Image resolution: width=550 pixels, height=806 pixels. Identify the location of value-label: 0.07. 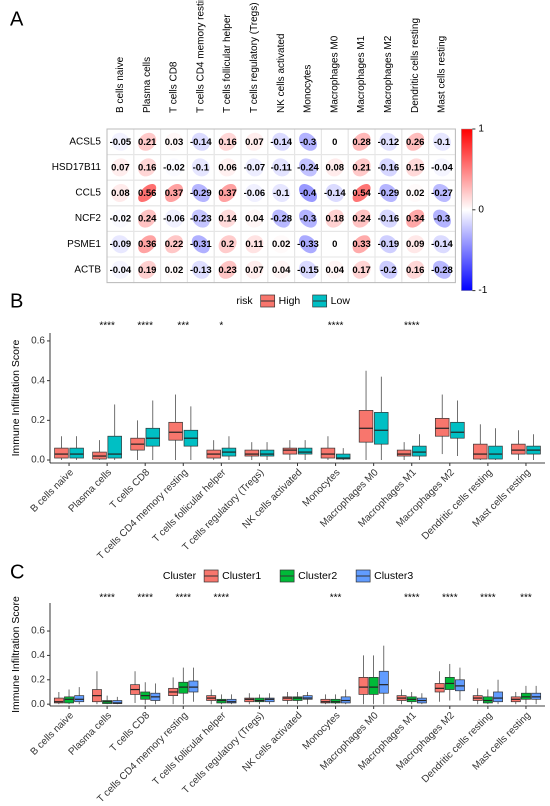
(120, 167).